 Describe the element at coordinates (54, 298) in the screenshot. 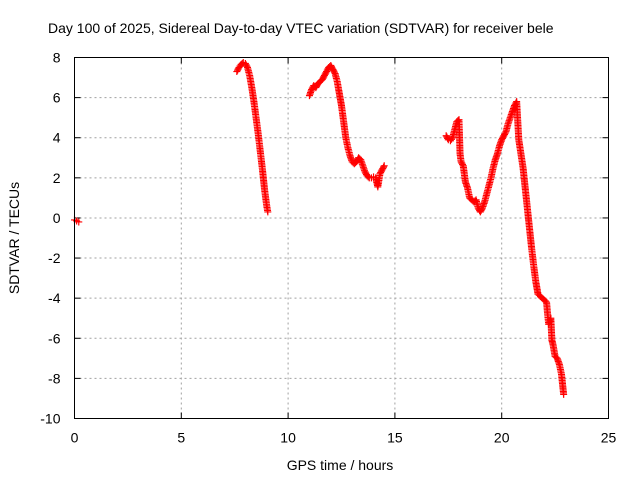

I see `y-tick-label: -4` at that location.